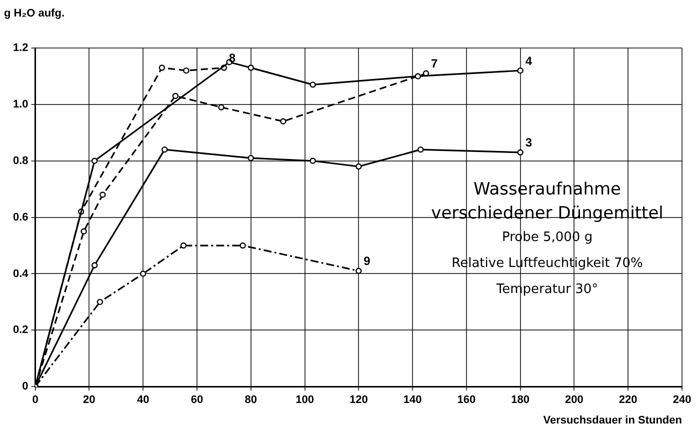 Image resolution: width=696 pixels, height=435 pixels. I want to click on x-tick-label: 180, so click(520, 400).